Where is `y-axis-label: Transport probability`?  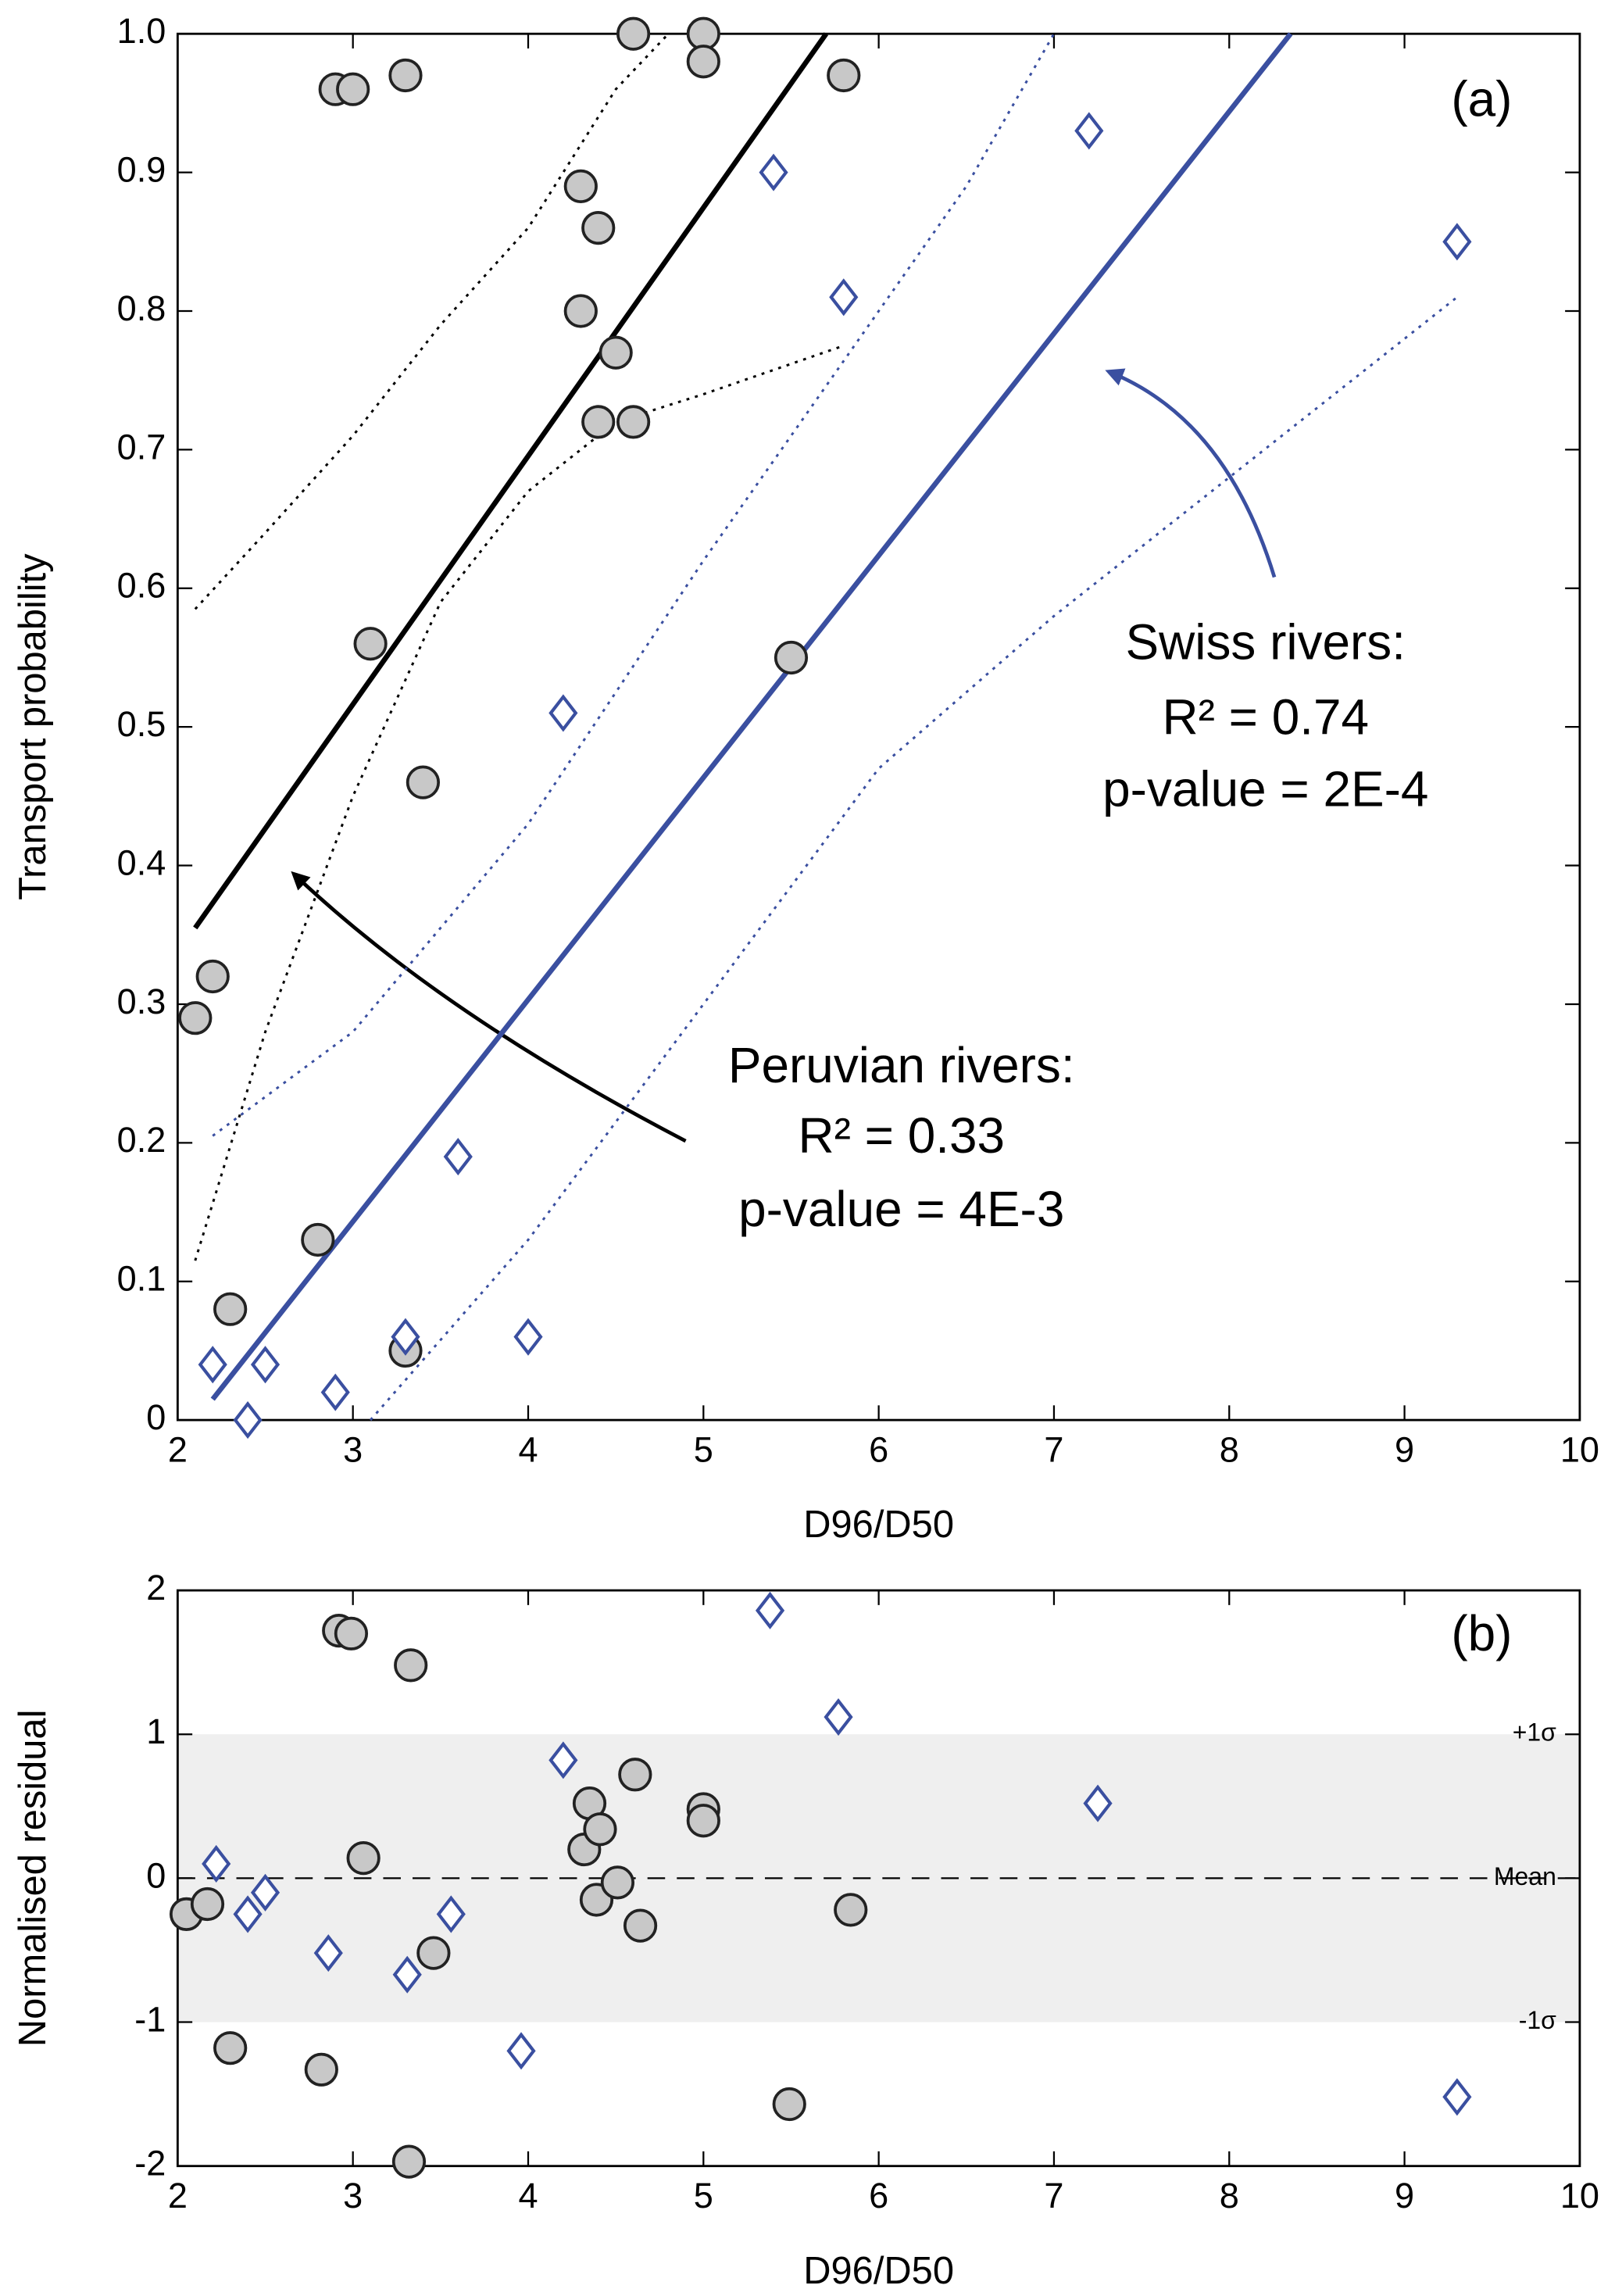
y-axis-label: Transport probability is located at coordinates (33, 727).